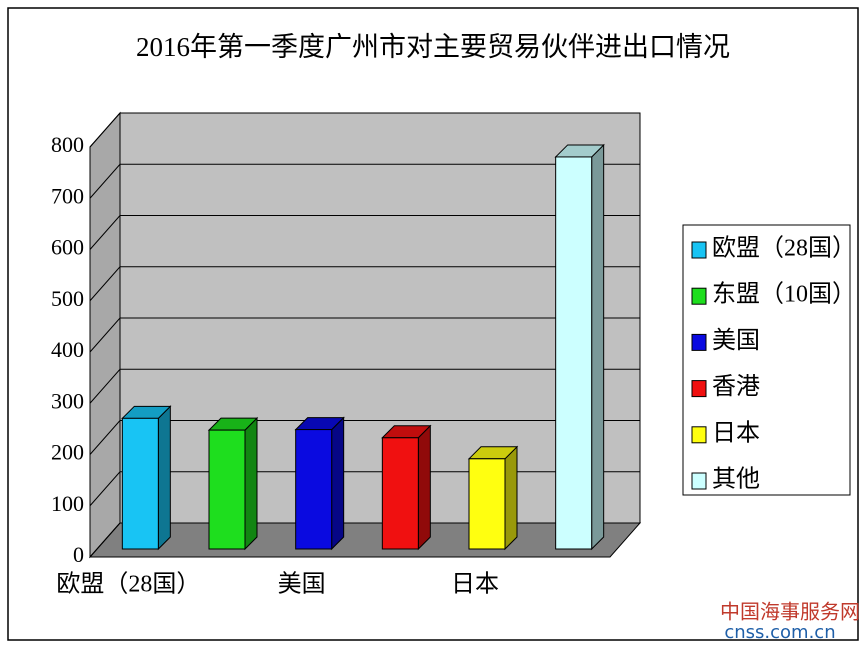 This screenshot has height=656, width=867. I want to click on y-tick-label: 0, so click(78, 554).